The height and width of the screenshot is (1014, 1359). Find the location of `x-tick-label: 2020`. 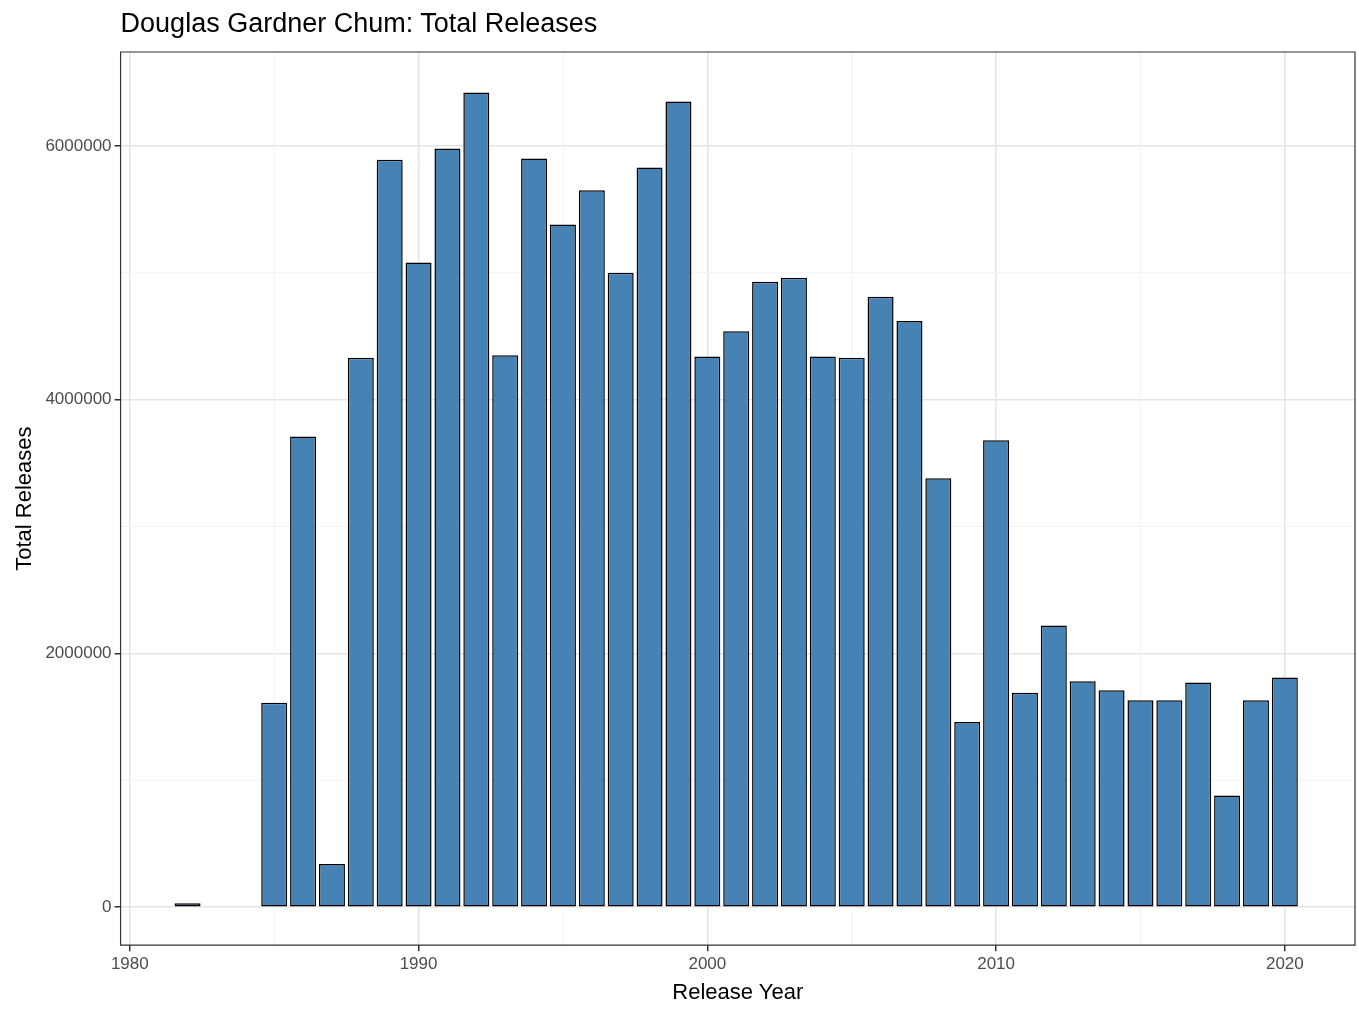

x-tick-label: 2020 is located at coordinates (1284, 964).